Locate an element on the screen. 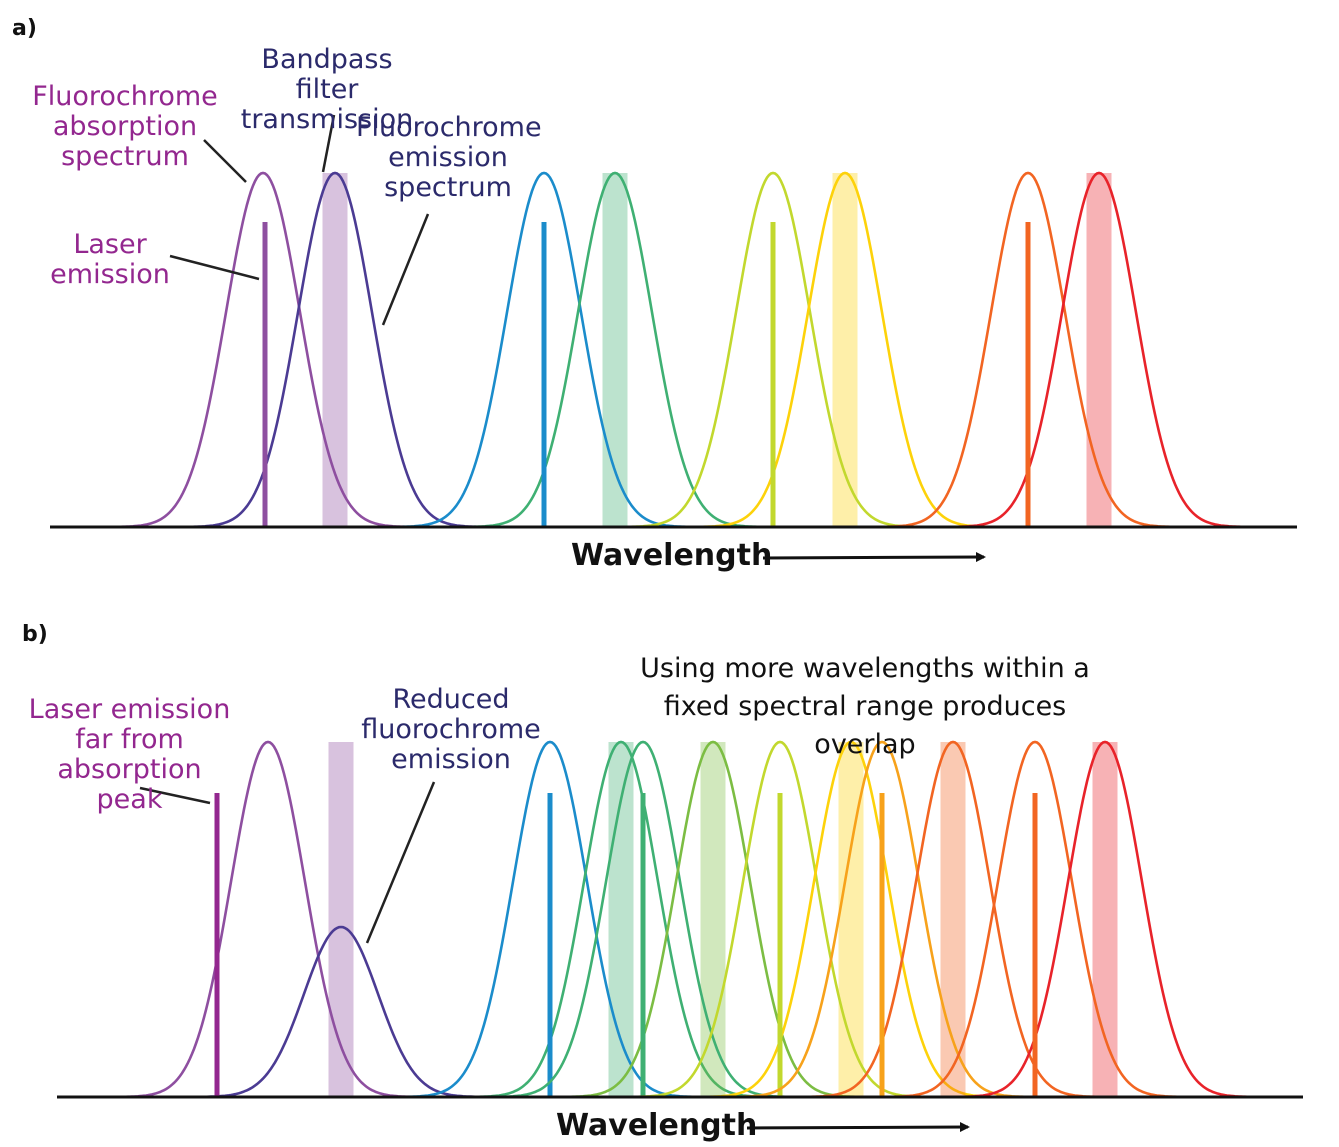 The image size is (1339, 1147). panel-b-label: b) is located at coordinates (35, 634).